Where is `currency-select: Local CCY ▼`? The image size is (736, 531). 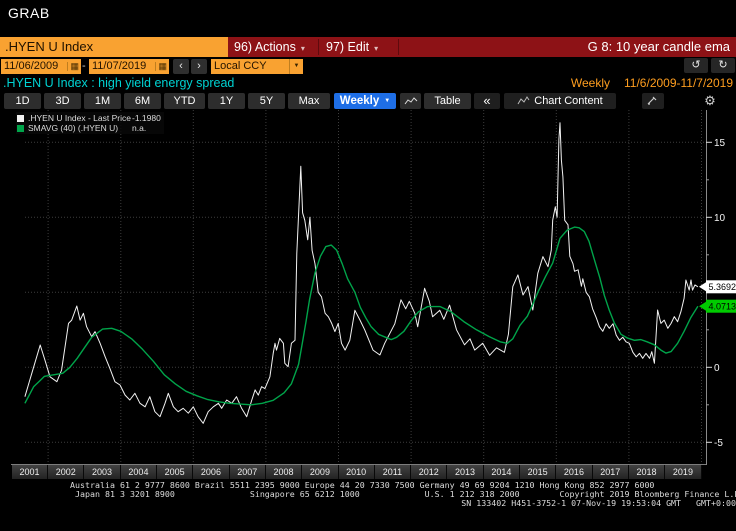
currency-select: Local CCY ▼ is located at coordinates (257, 66).